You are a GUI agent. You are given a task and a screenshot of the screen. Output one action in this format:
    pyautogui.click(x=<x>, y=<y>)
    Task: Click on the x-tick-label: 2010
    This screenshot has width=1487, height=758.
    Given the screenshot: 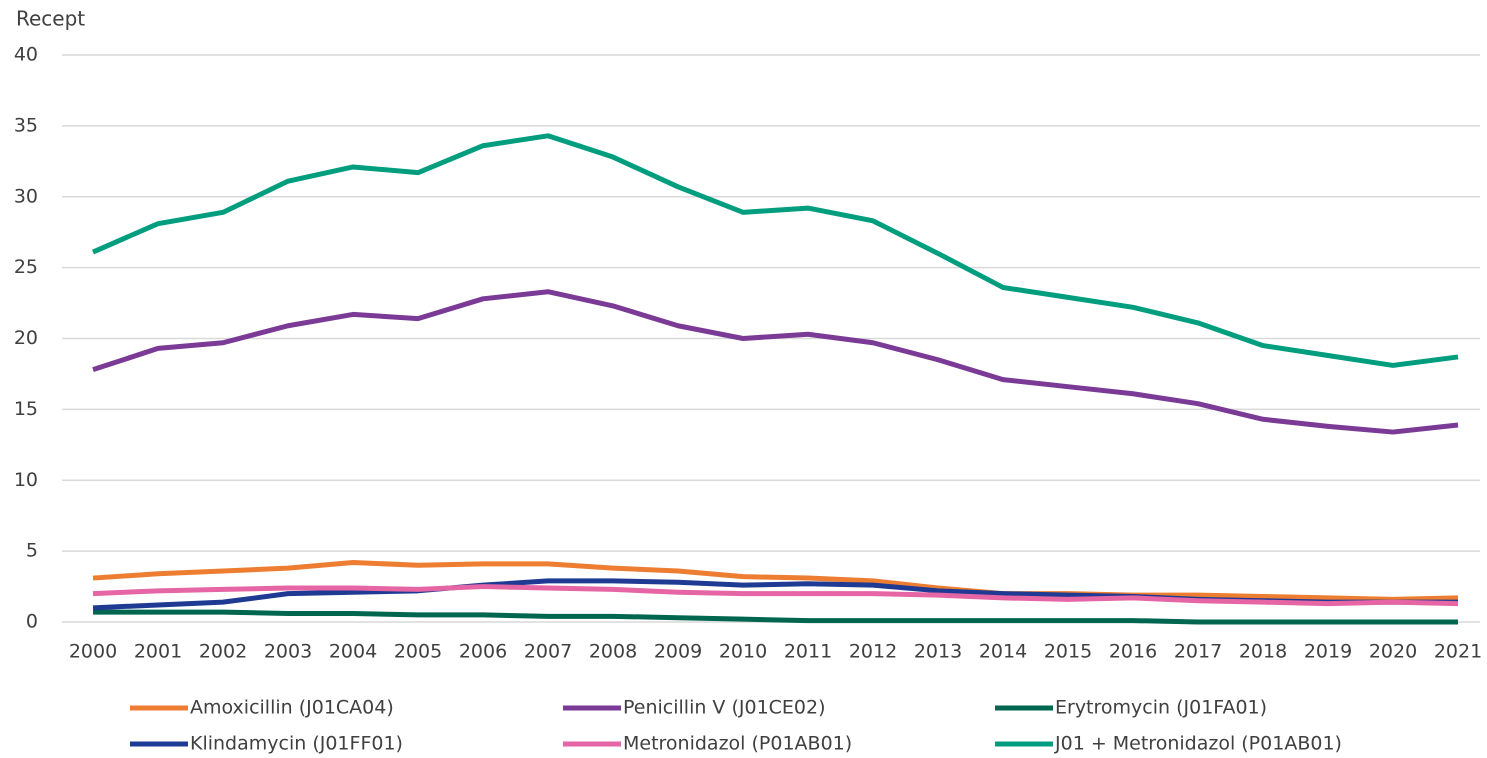 What is the action you would take?
    pyautogui.click(x=743, y=652)
    